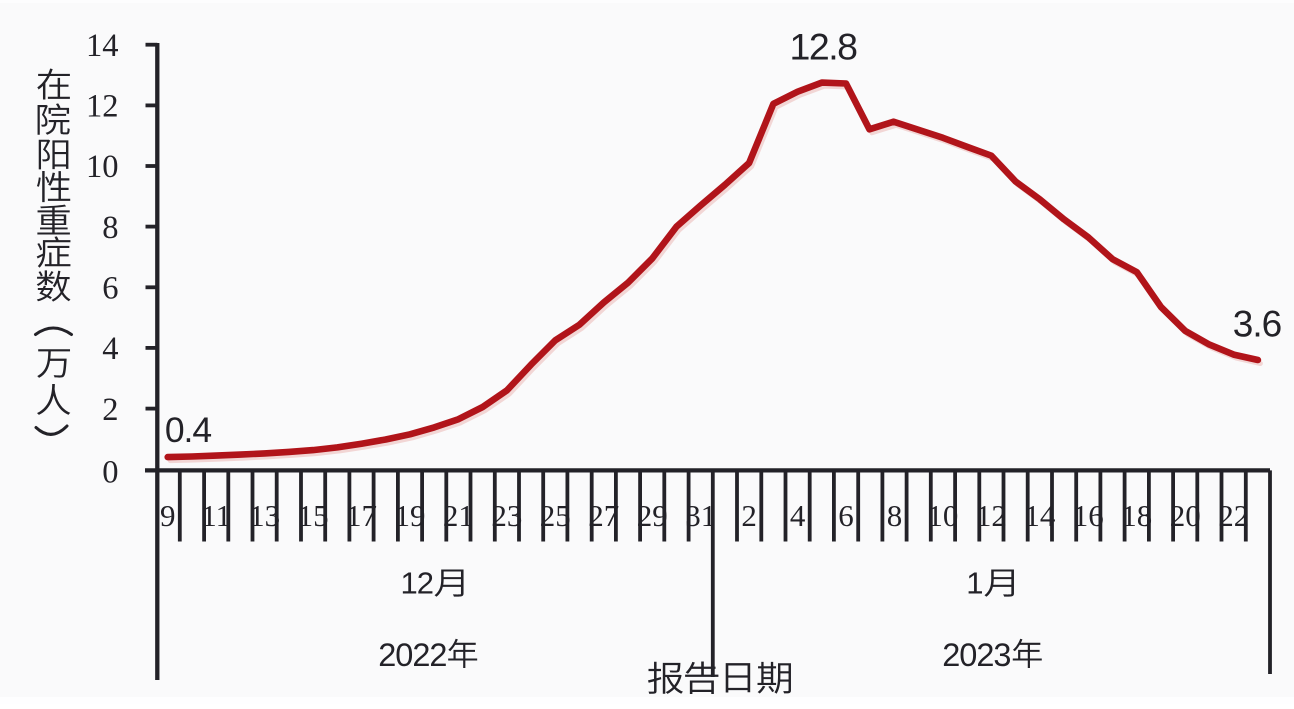 The image size is (1294, 709). I want to click on svg-text: 18, so click(1136, 515).